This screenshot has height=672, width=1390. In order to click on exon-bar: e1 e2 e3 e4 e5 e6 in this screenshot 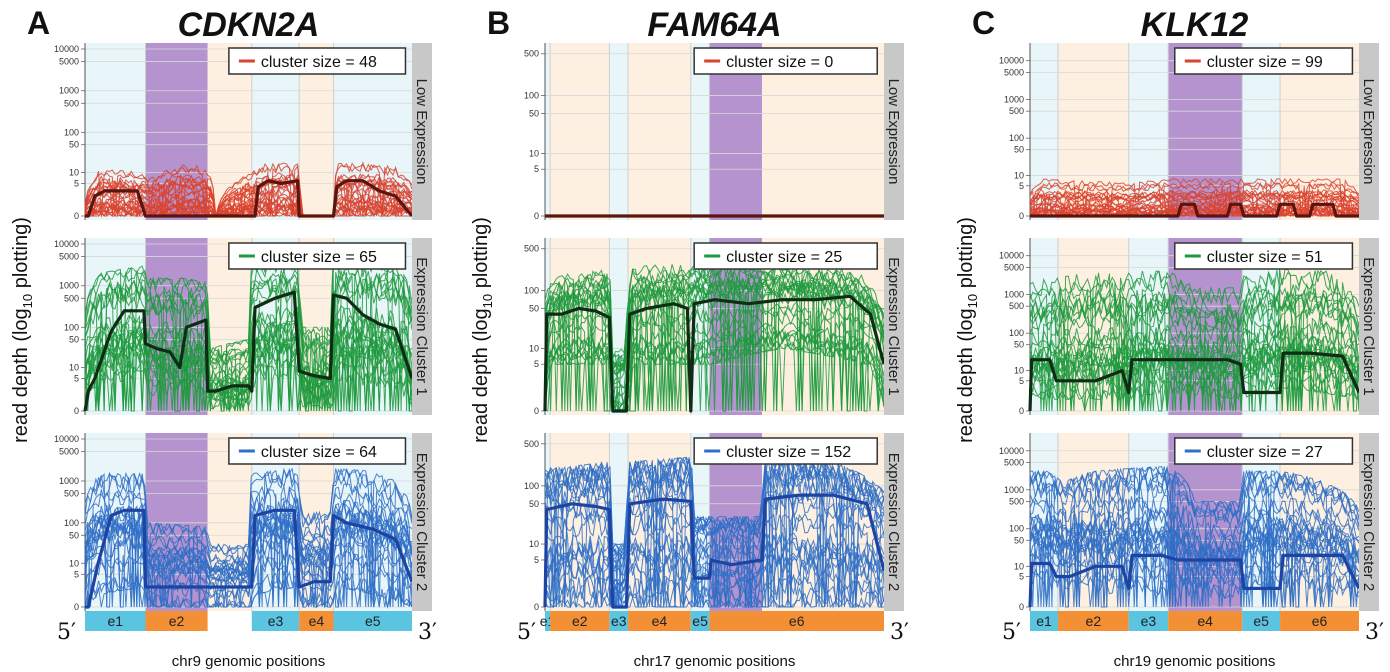, I will do `click(1194, 621)`.